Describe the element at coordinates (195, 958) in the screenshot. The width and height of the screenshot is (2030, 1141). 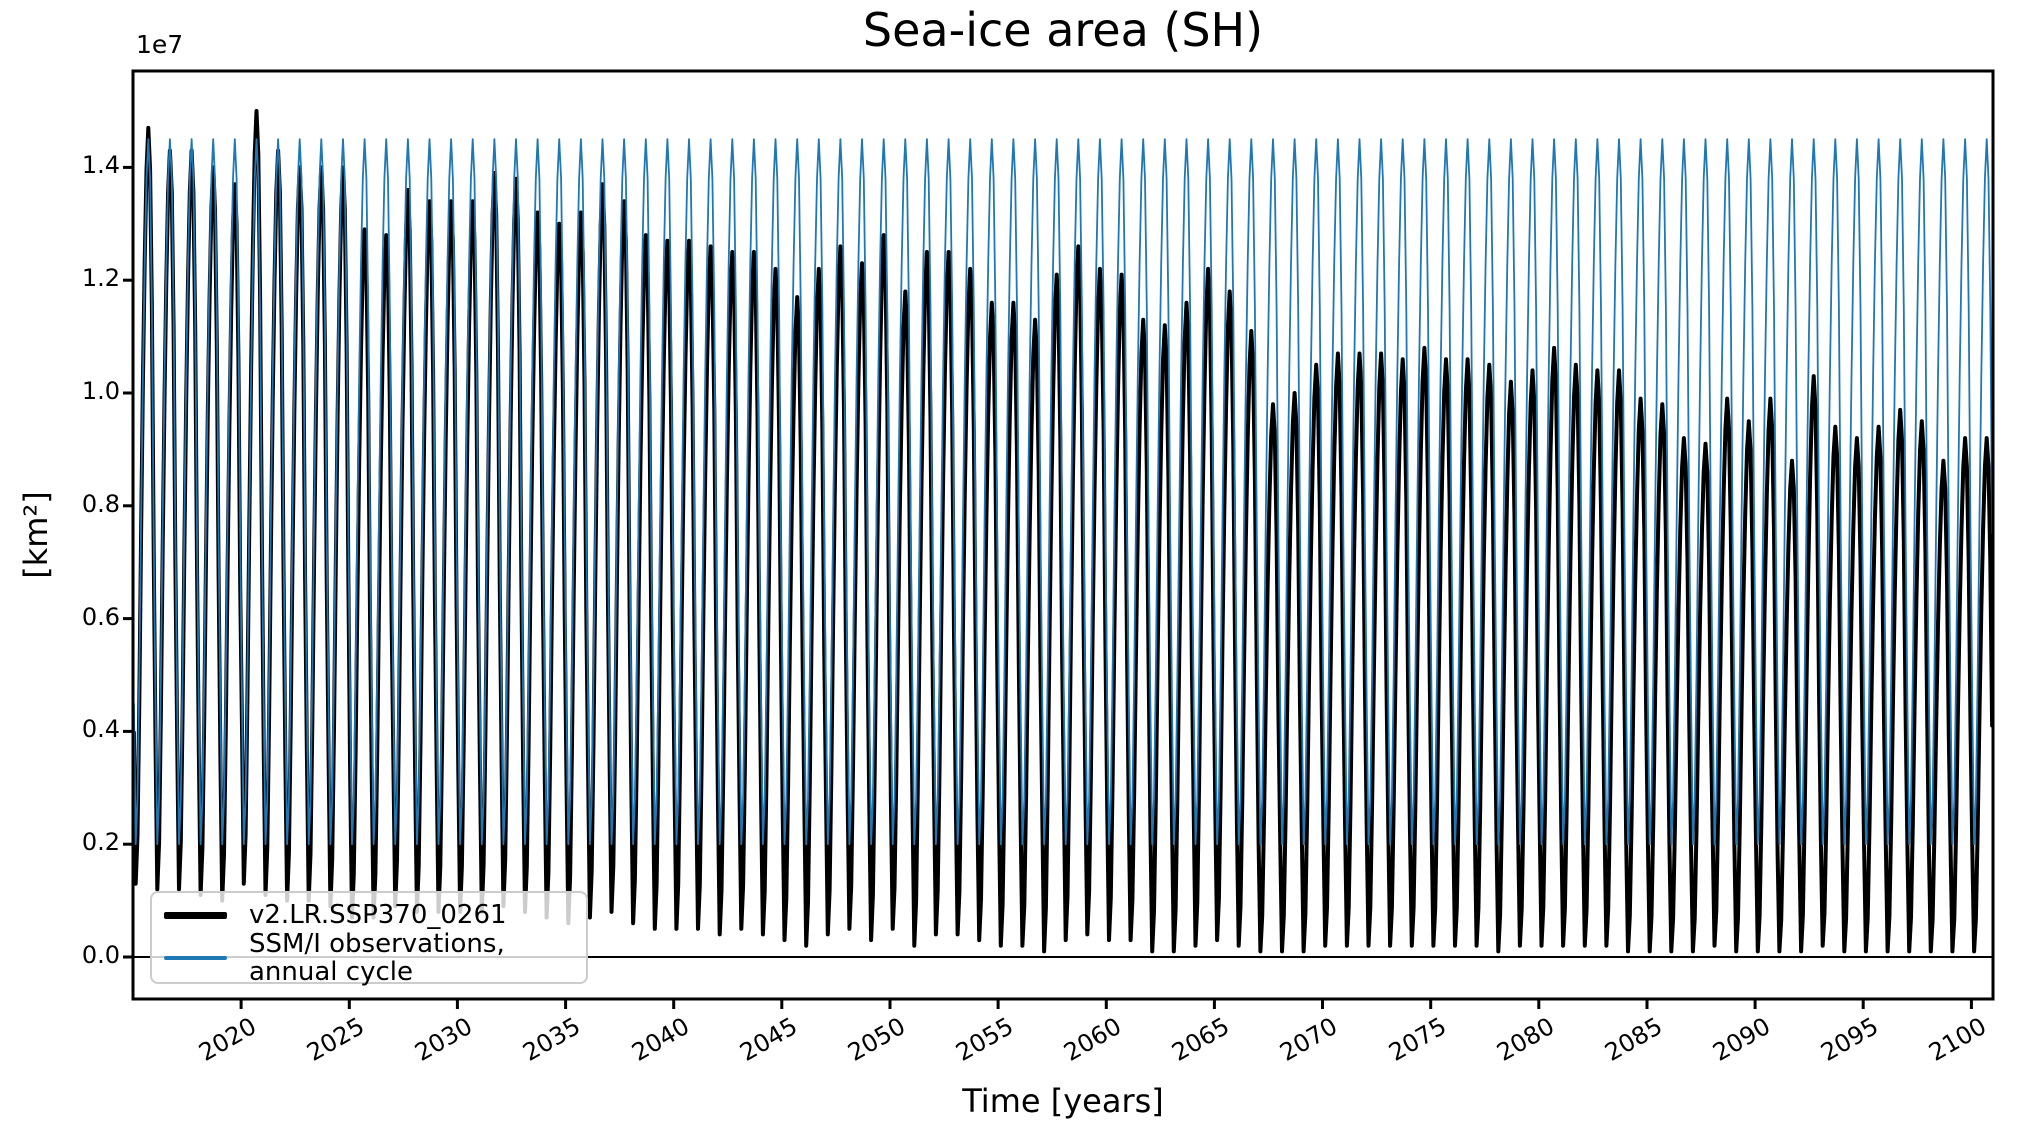
I see `legend-line-sample-blue` at that location.